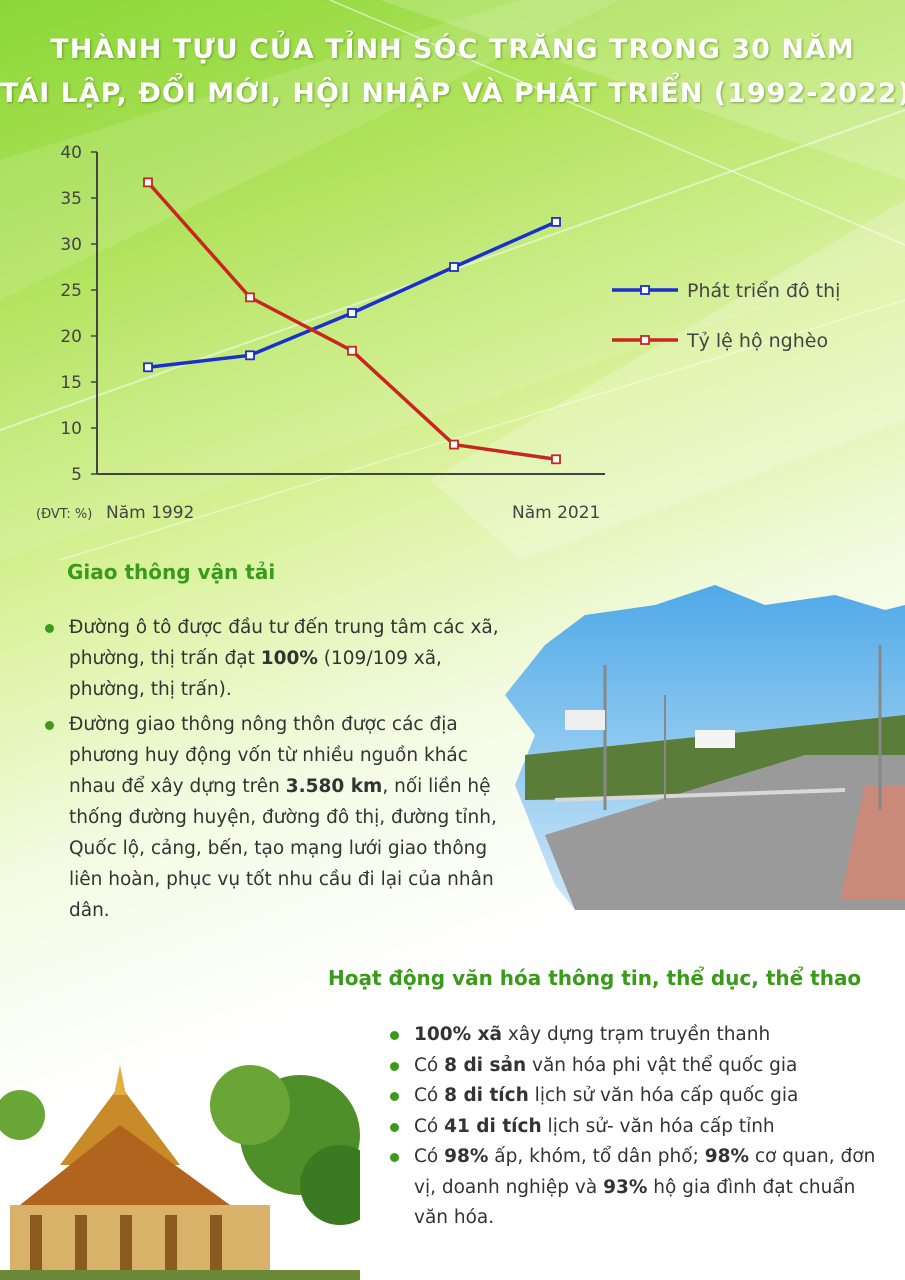  What do you see at coordinates (78, 314) in the screenshot?
I see `y-axis-ticks: 40 35 30 25 20 15 10 5` at bounding box center [78, 314].